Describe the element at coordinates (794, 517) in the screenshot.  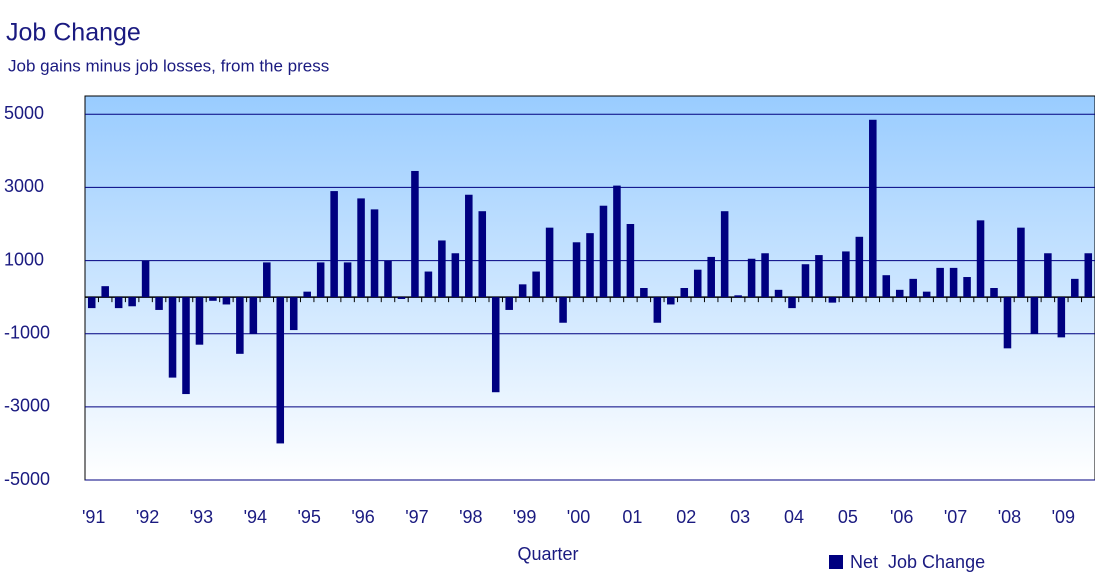
I see `x-tick-label: 04` at that location.